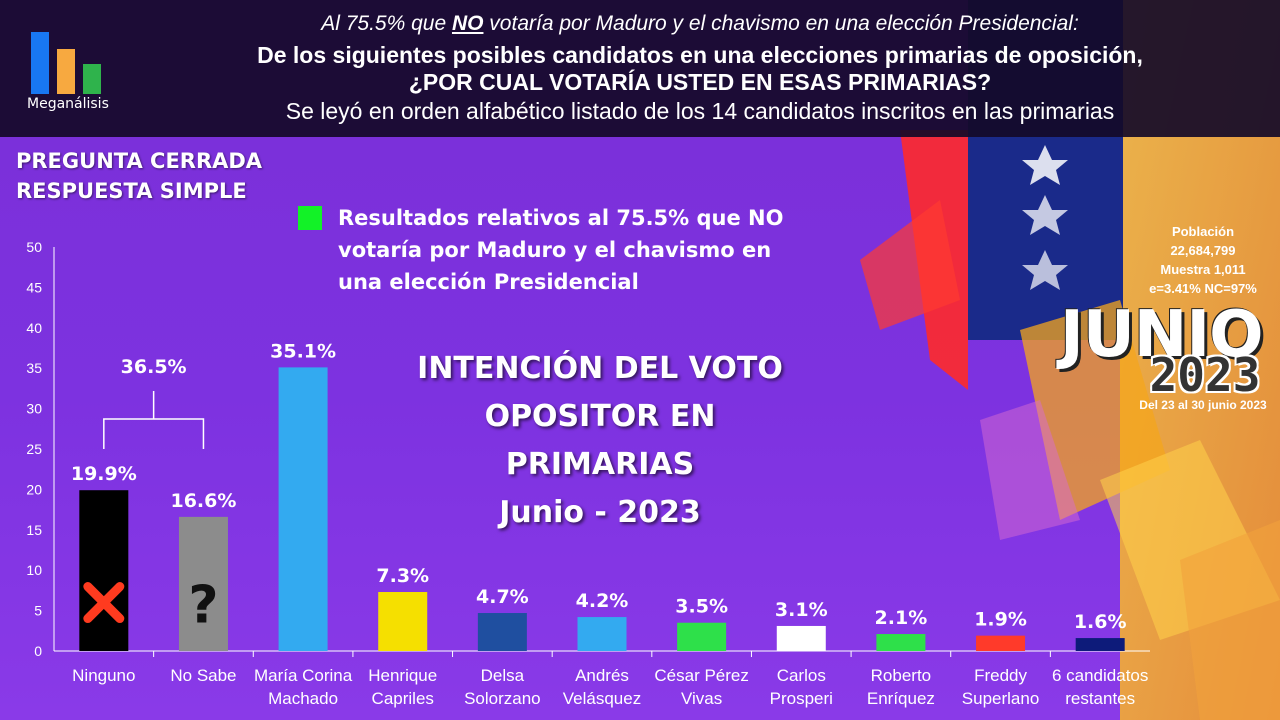 The image size is (1280, 720). What do you see at coordinates (34, 449) in the screenshot?
I see `y-tick-label: 25` at bounding box center [34, 449].